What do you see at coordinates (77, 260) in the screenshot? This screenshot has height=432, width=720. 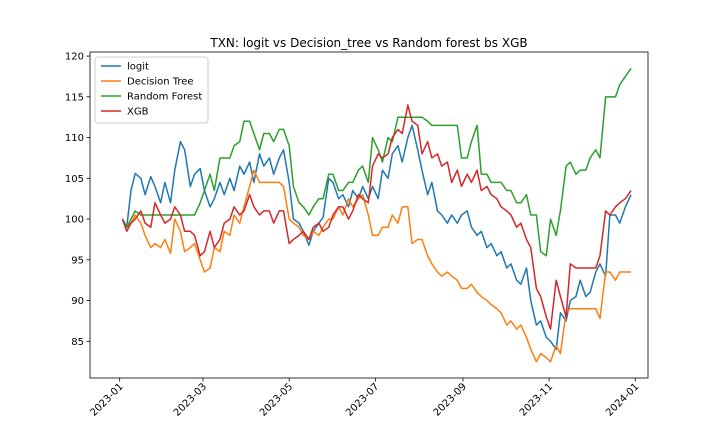 I see `y-tick-label: 95` at bounding box center [77, 260].